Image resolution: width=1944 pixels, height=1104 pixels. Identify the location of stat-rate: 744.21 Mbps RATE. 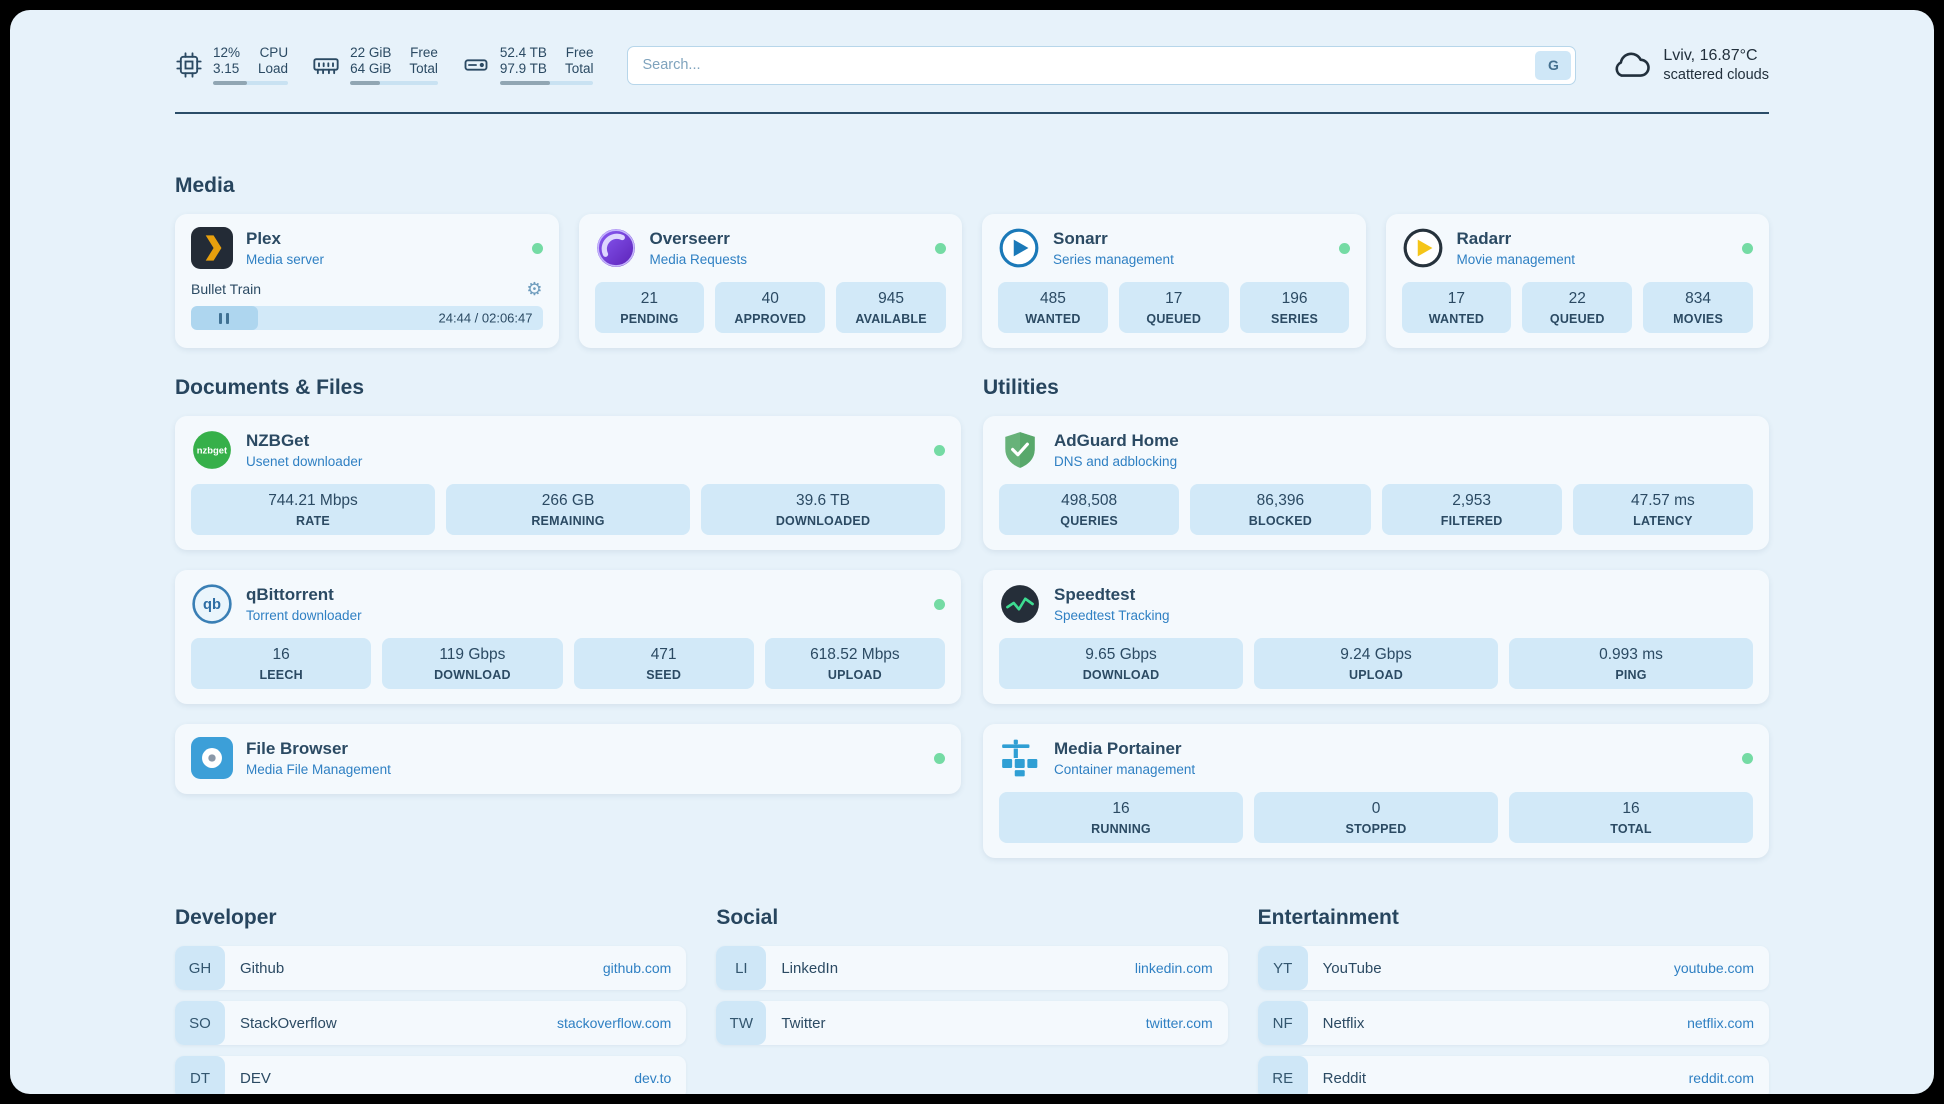
(313, 509).